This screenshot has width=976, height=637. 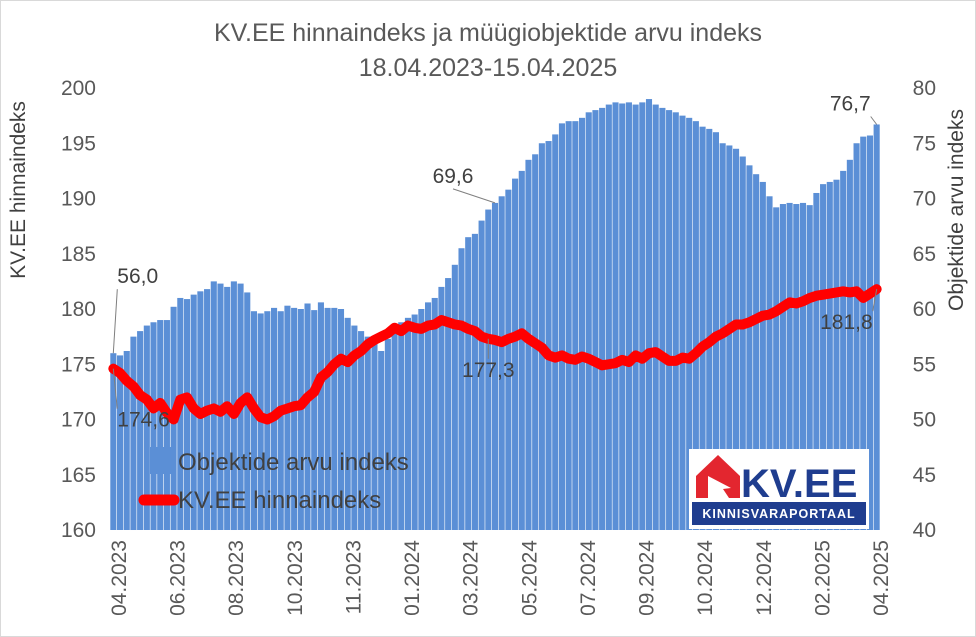 I want to click on x-tick-label: 04.2023, so click(x=119, y=578).